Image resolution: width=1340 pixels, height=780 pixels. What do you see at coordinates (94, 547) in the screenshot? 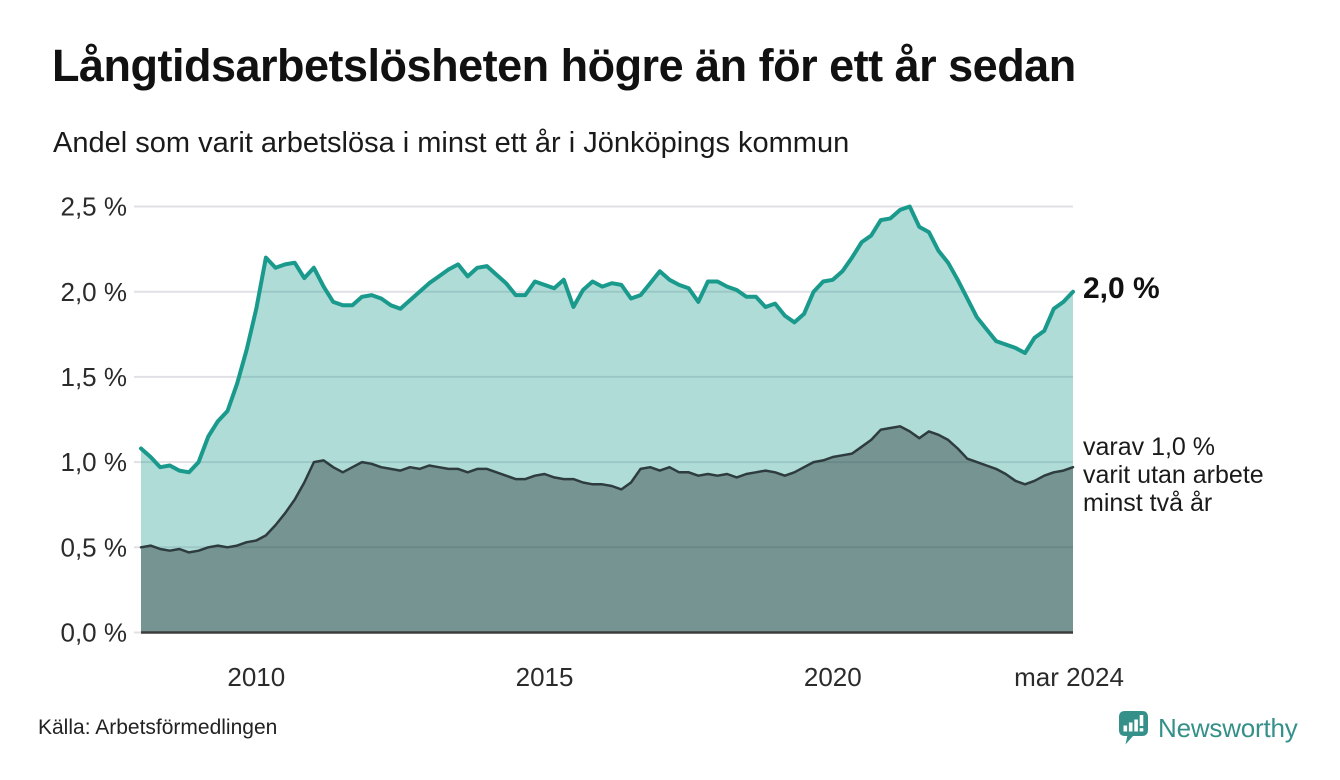
I see `y-tick-label: 0,5 %` at bounding box center [94, 547].